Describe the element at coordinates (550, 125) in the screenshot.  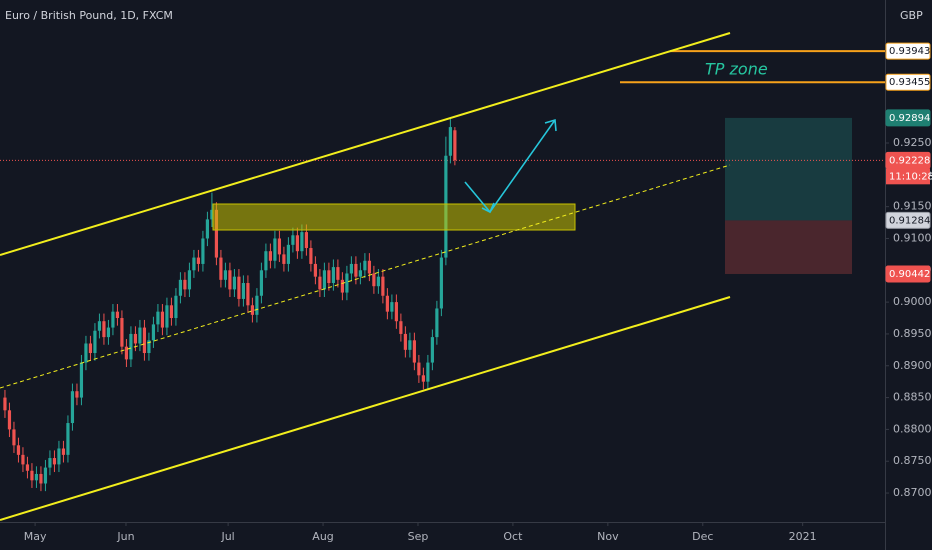
I see `arrow-head` at that location.